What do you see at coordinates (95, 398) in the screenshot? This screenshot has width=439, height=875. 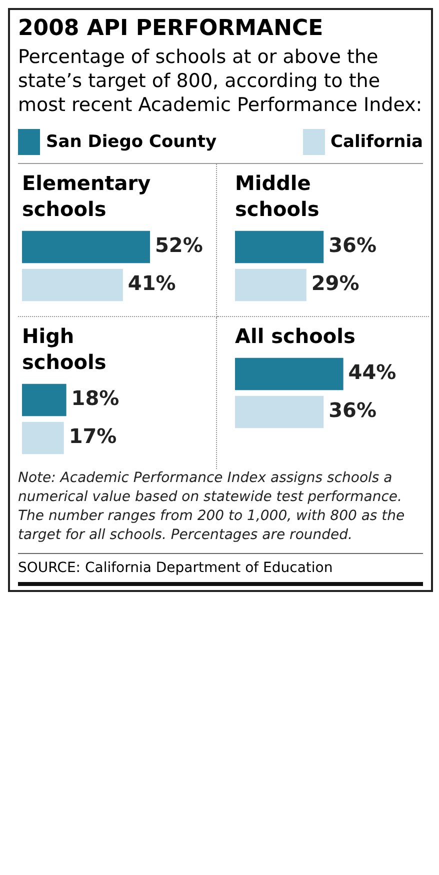 I see `data-label: 18%` at bounding box center [95, 398].